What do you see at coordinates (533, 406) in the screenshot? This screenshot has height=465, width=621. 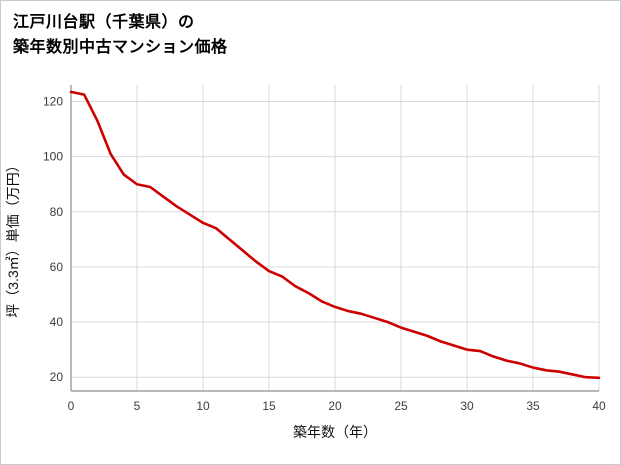 I see `x-tick-label: 35` at bounding box center [533, 406].